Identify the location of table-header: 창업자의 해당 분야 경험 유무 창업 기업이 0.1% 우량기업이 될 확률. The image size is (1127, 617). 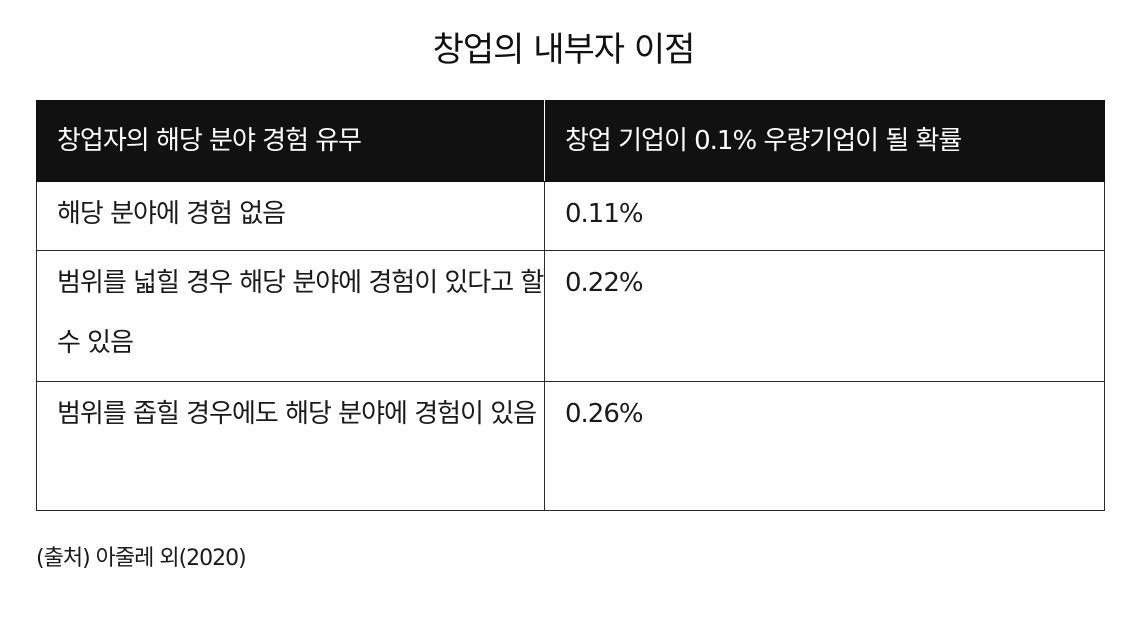
(570, 141).